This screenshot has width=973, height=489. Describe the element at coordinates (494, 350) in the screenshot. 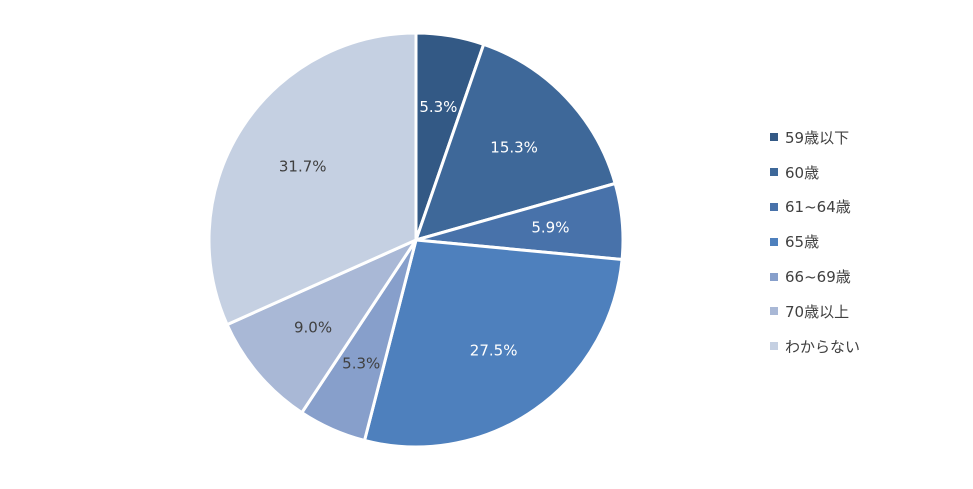

I see `pie-slice-label: 27.5%` at that location.